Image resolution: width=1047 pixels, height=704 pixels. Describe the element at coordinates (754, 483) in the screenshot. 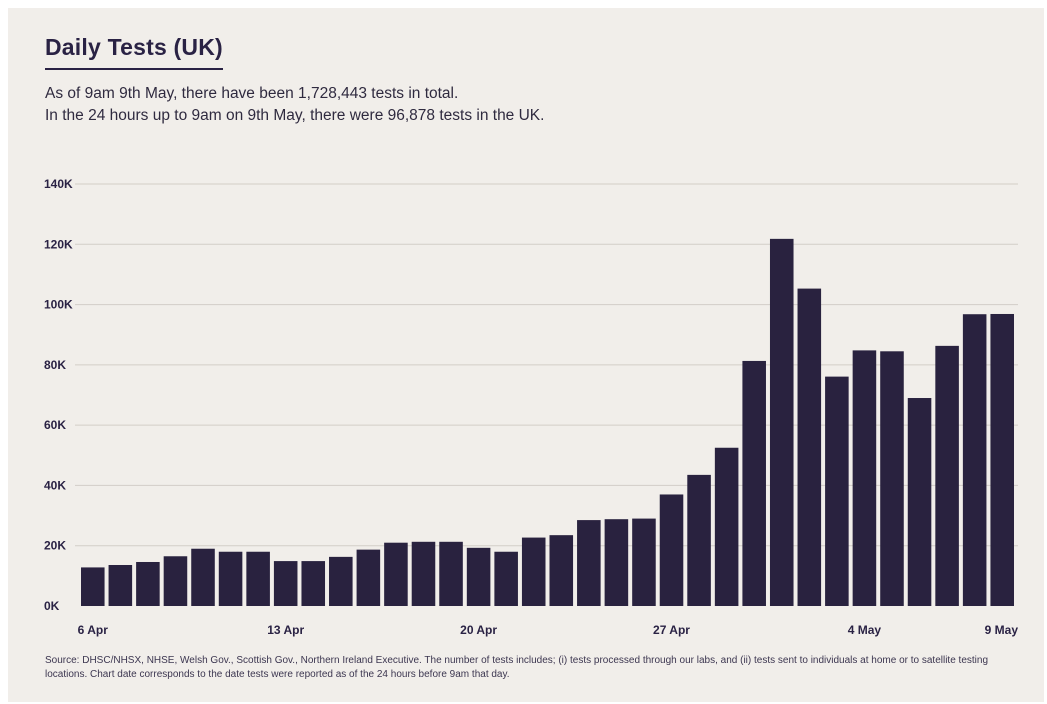

I see `bar-30-apr` at that location.